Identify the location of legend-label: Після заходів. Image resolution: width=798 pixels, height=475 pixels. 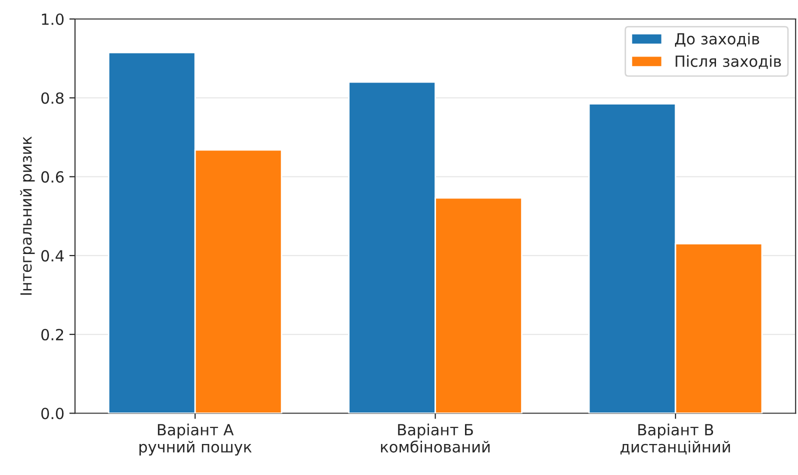
(728, 62).